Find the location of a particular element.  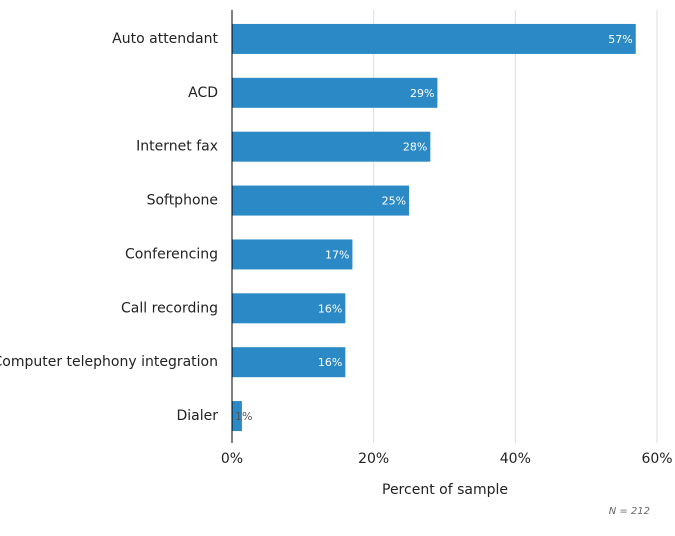

x-tick-label: 40% is located at coordinates (515, 459).